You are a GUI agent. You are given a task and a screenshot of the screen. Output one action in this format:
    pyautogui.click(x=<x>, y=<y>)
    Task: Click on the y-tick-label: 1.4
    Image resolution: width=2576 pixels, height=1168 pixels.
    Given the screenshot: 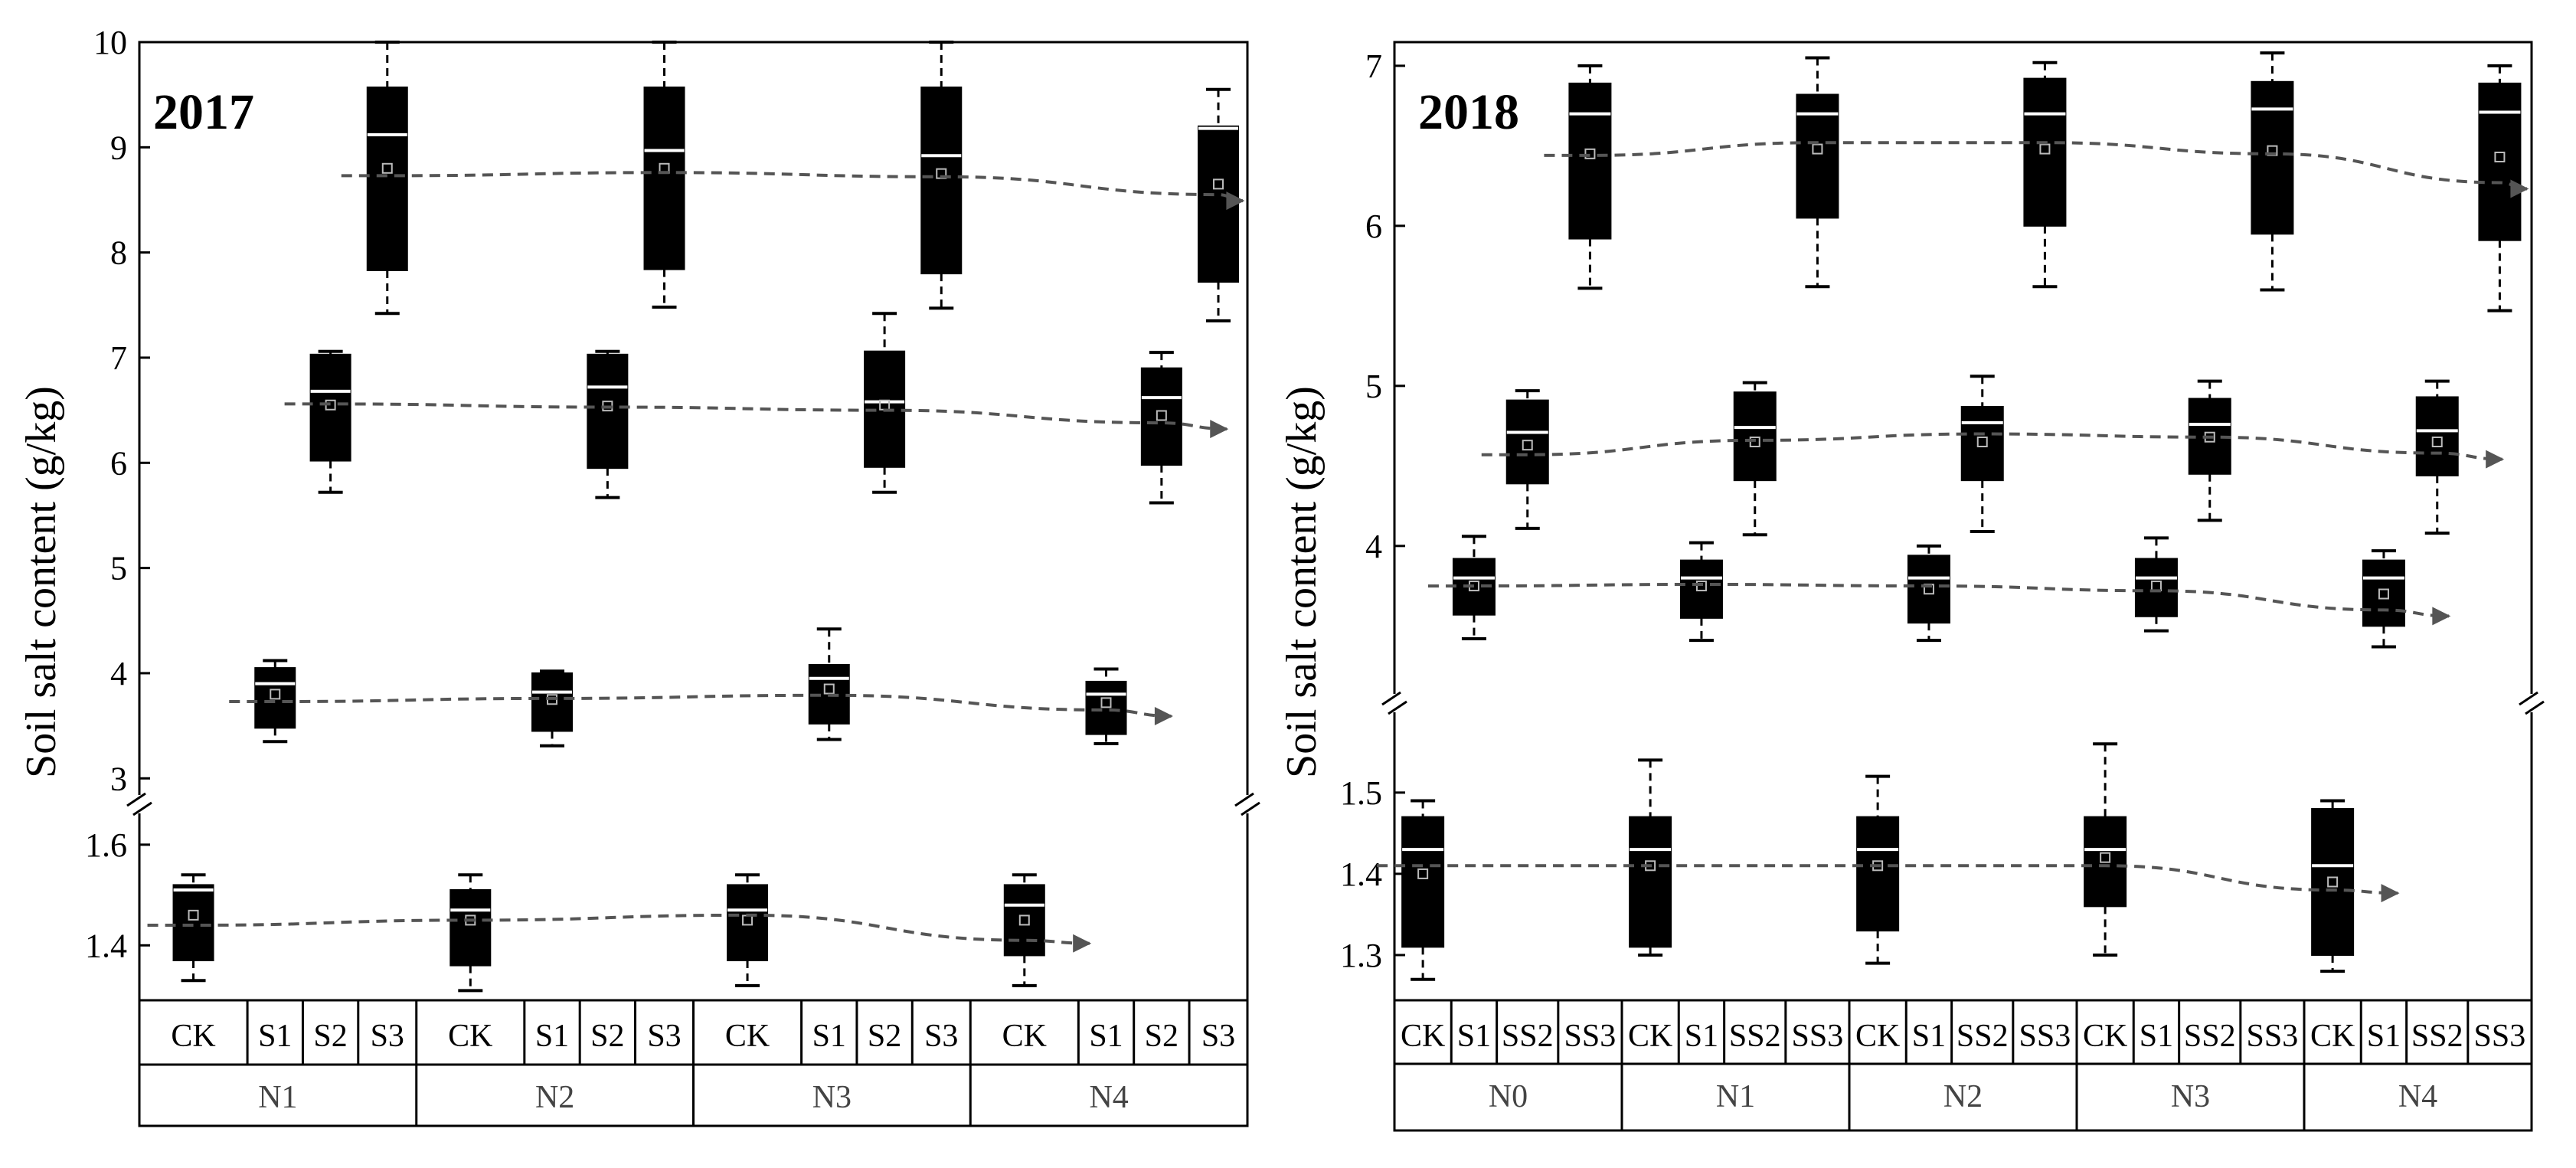 What is the action you would take?
    pyautogui.click(x=1361, y=874)
    